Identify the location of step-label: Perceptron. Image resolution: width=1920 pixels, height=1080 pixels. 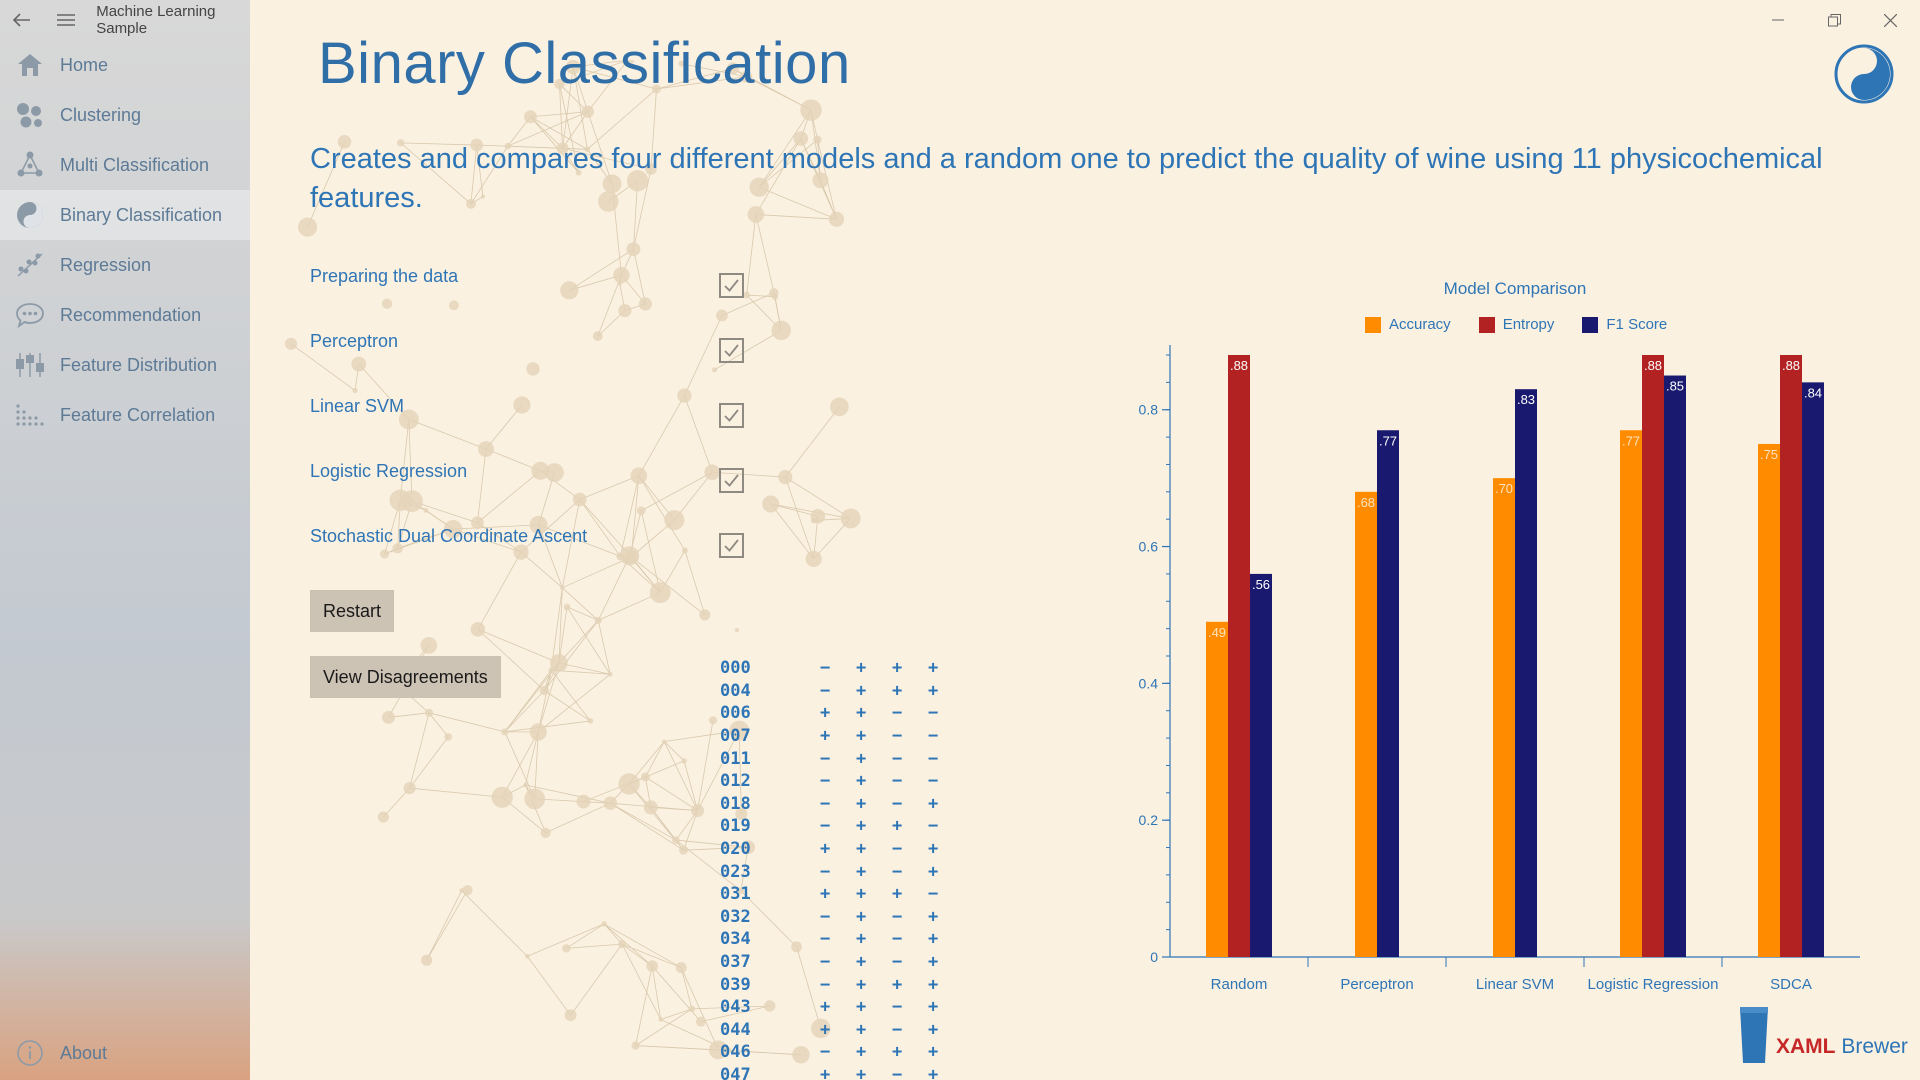
(354, 341).